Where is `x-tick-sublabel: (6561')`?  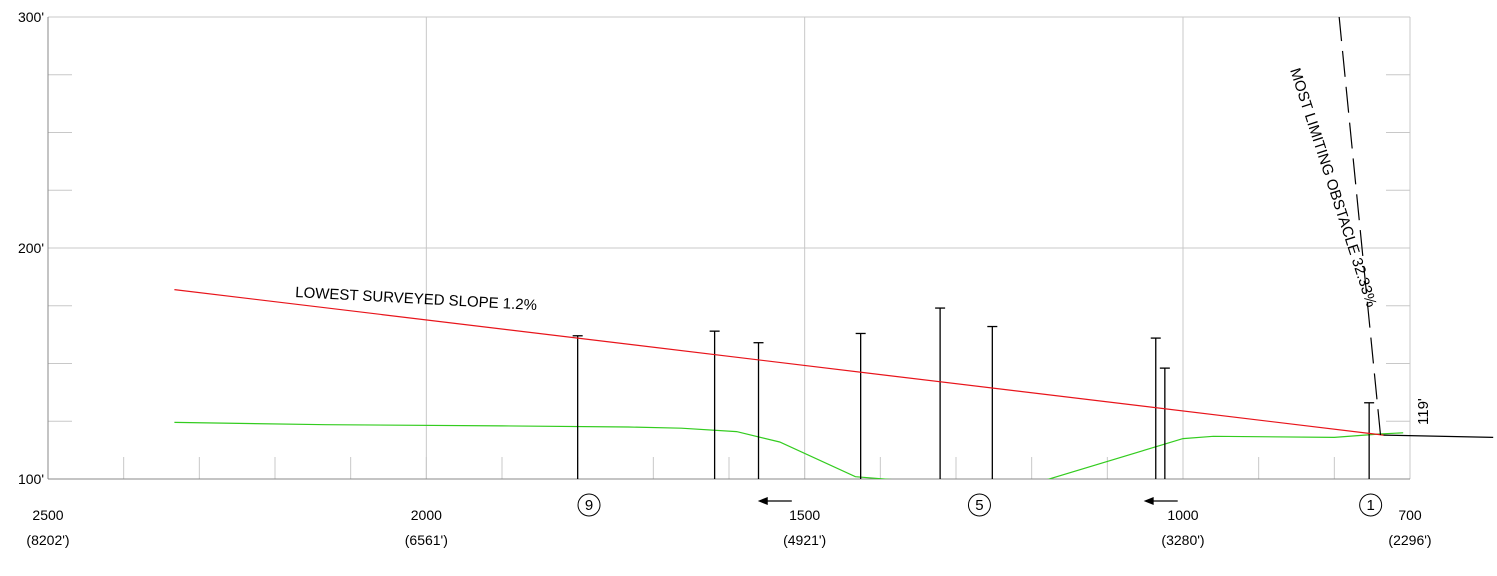
x-tick-sublabel: (6561') is located at coordinates (426, 540).